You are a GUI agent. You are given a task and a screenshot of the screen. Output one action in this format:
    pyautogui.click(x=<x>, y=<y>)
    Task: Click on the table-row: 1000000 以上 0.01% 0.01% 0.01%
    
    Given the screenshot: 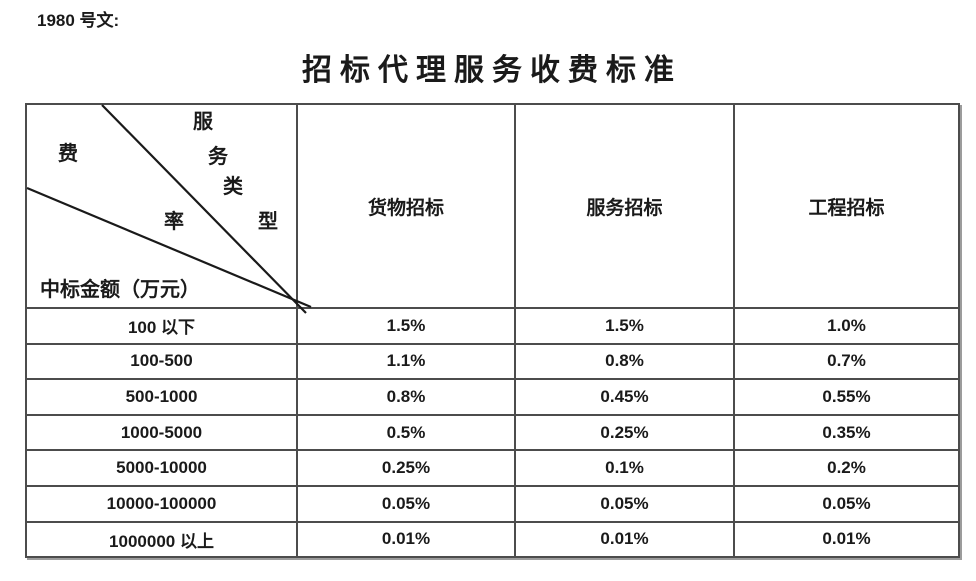 What is the action you would take?
    pyautogui.click(x=492, y=539)
    